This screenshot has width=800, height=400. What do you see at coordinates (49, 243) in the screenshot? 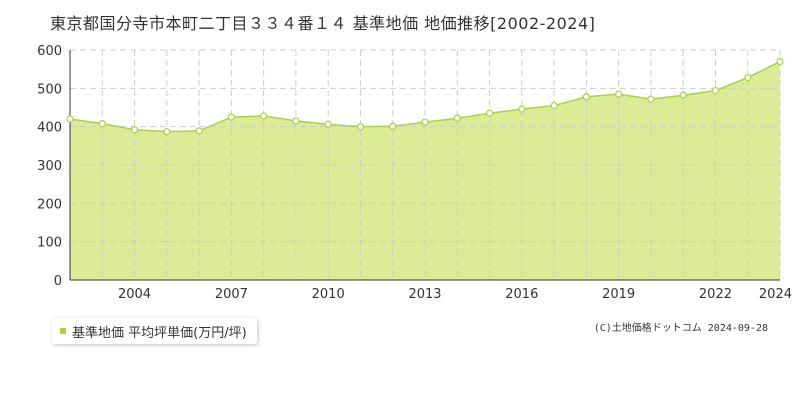
I see `y-tick-label: 100` at bounding box center [49, 243].